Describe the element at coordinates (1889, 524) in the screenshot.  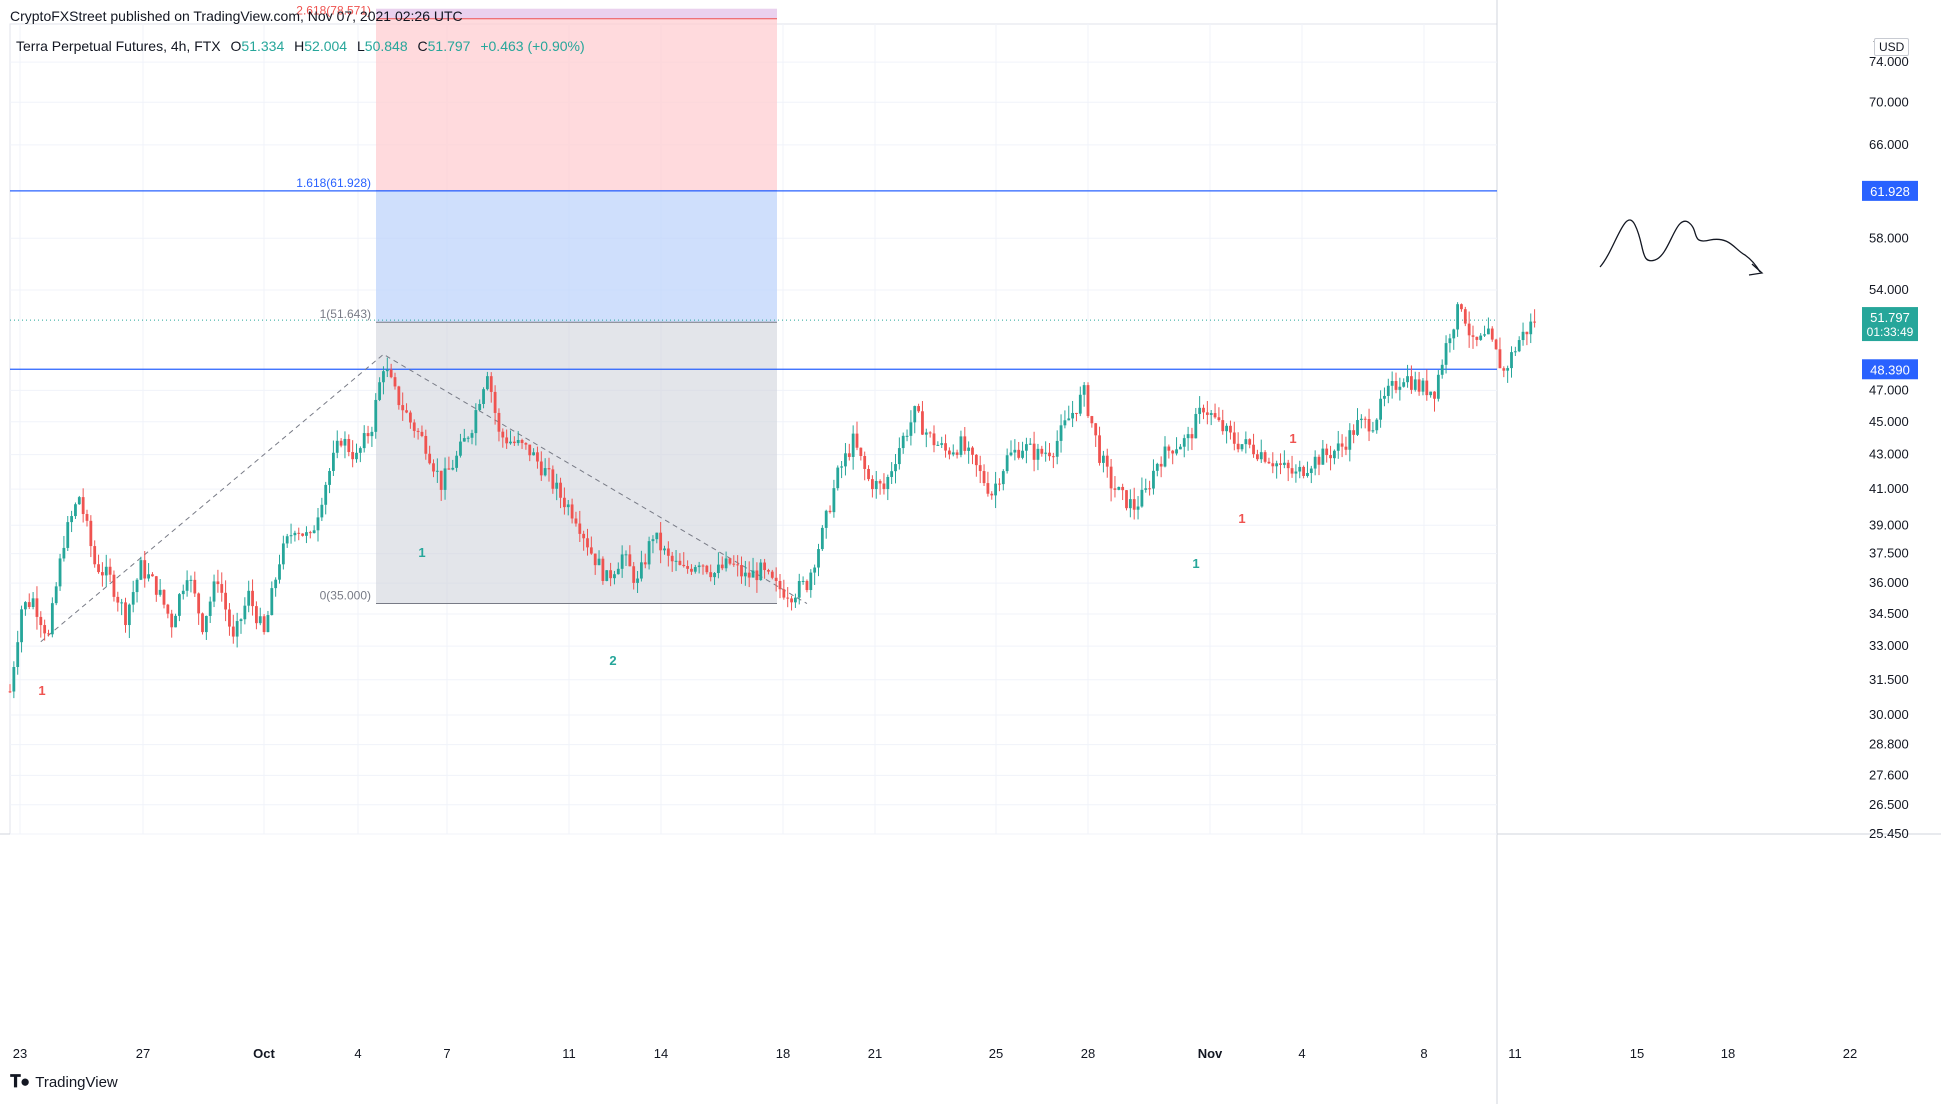
I see `price-tick-label: 39.000` at that location.